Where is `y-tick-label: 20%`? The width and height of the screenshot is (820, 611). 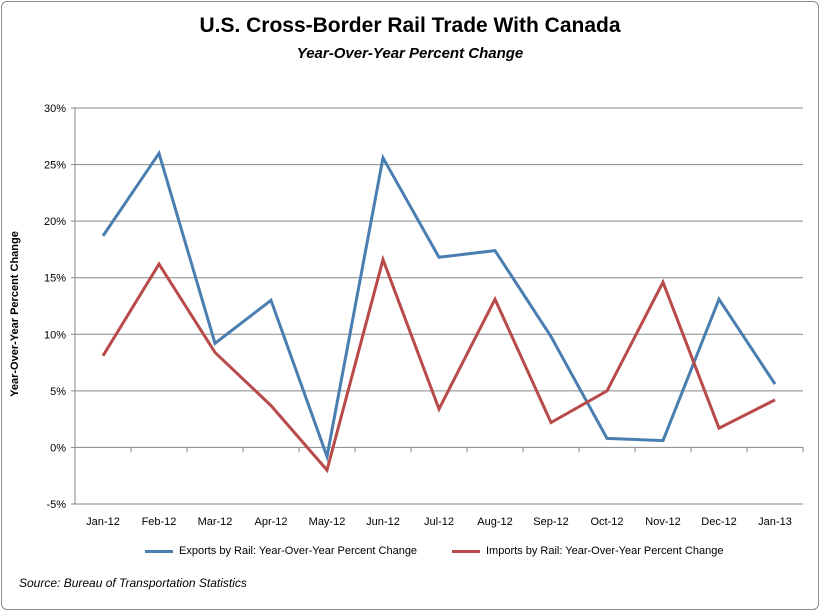
y-tick-label: 20% is located at coordinates (55, 222).